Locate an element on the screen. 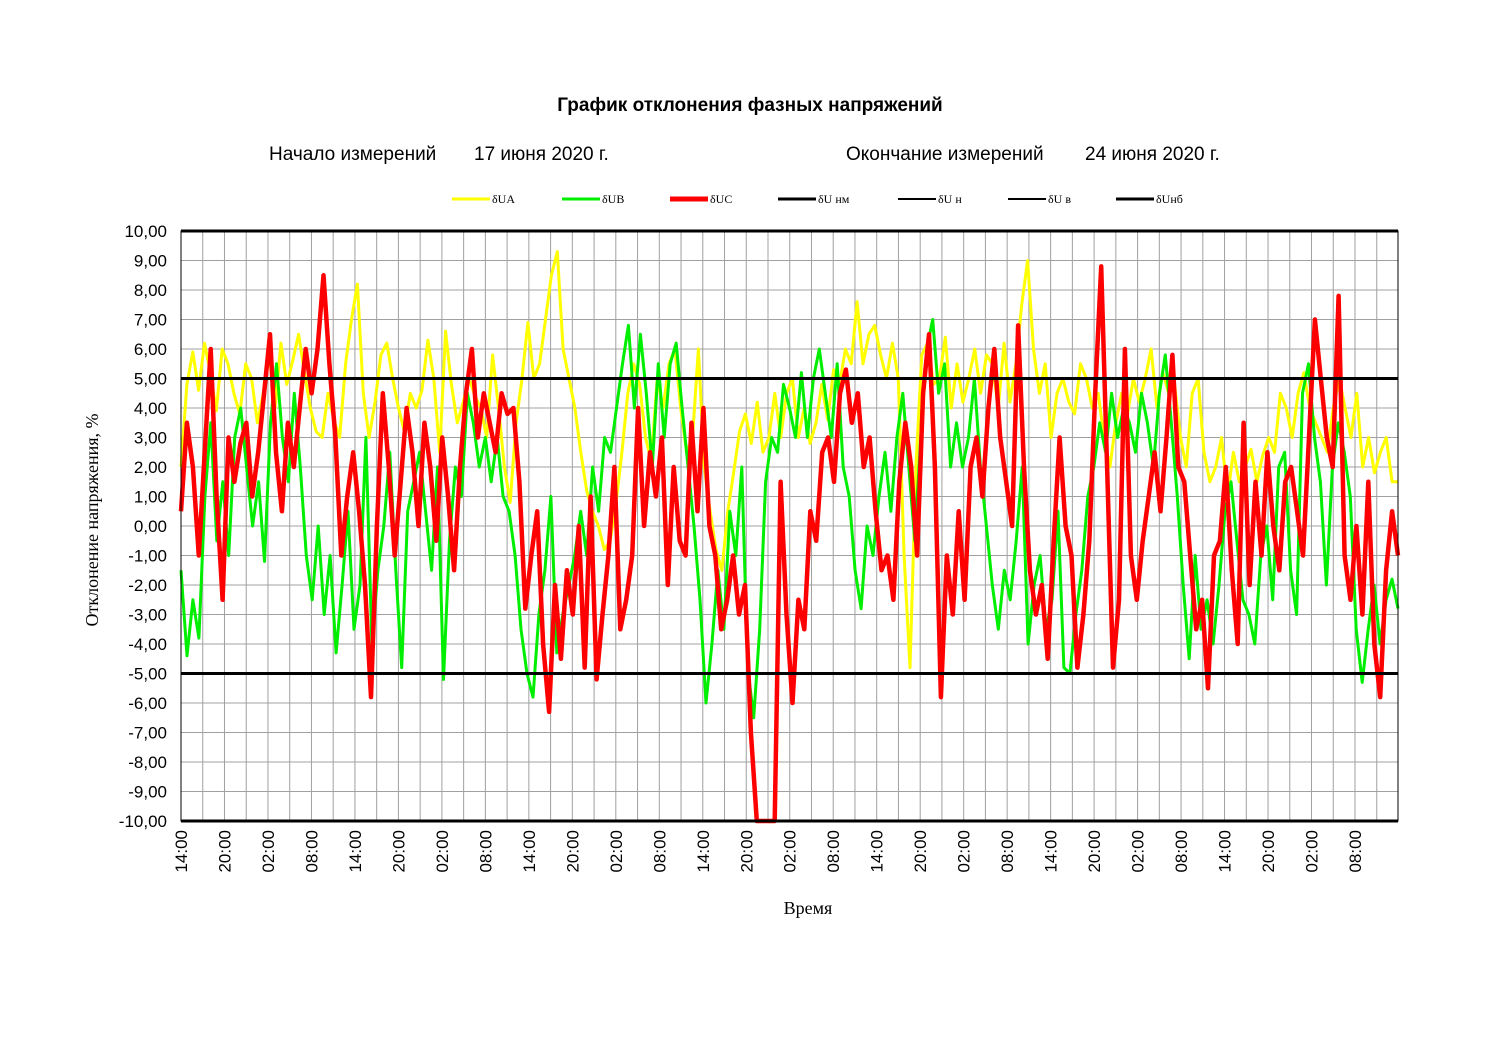  y-tick-label: -10,00 is located at coordinates (143, 821).